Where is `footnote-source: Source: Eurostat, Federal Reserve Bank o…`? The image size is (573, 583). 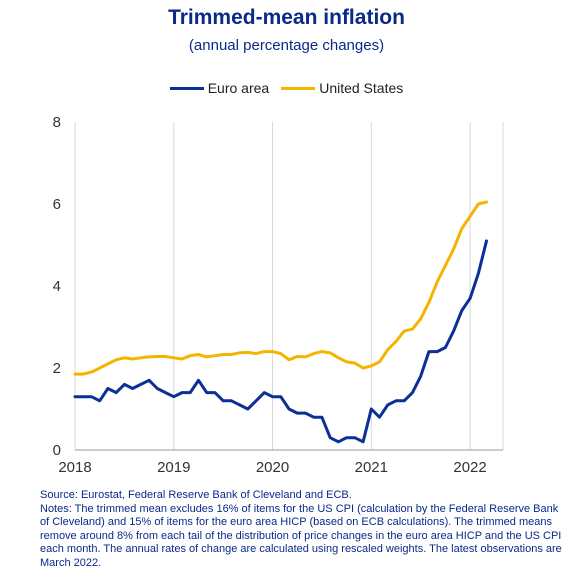
footnote-source: Source: Eurostat, Federal Reserve Bank o… is located at coordinates (196, 495).